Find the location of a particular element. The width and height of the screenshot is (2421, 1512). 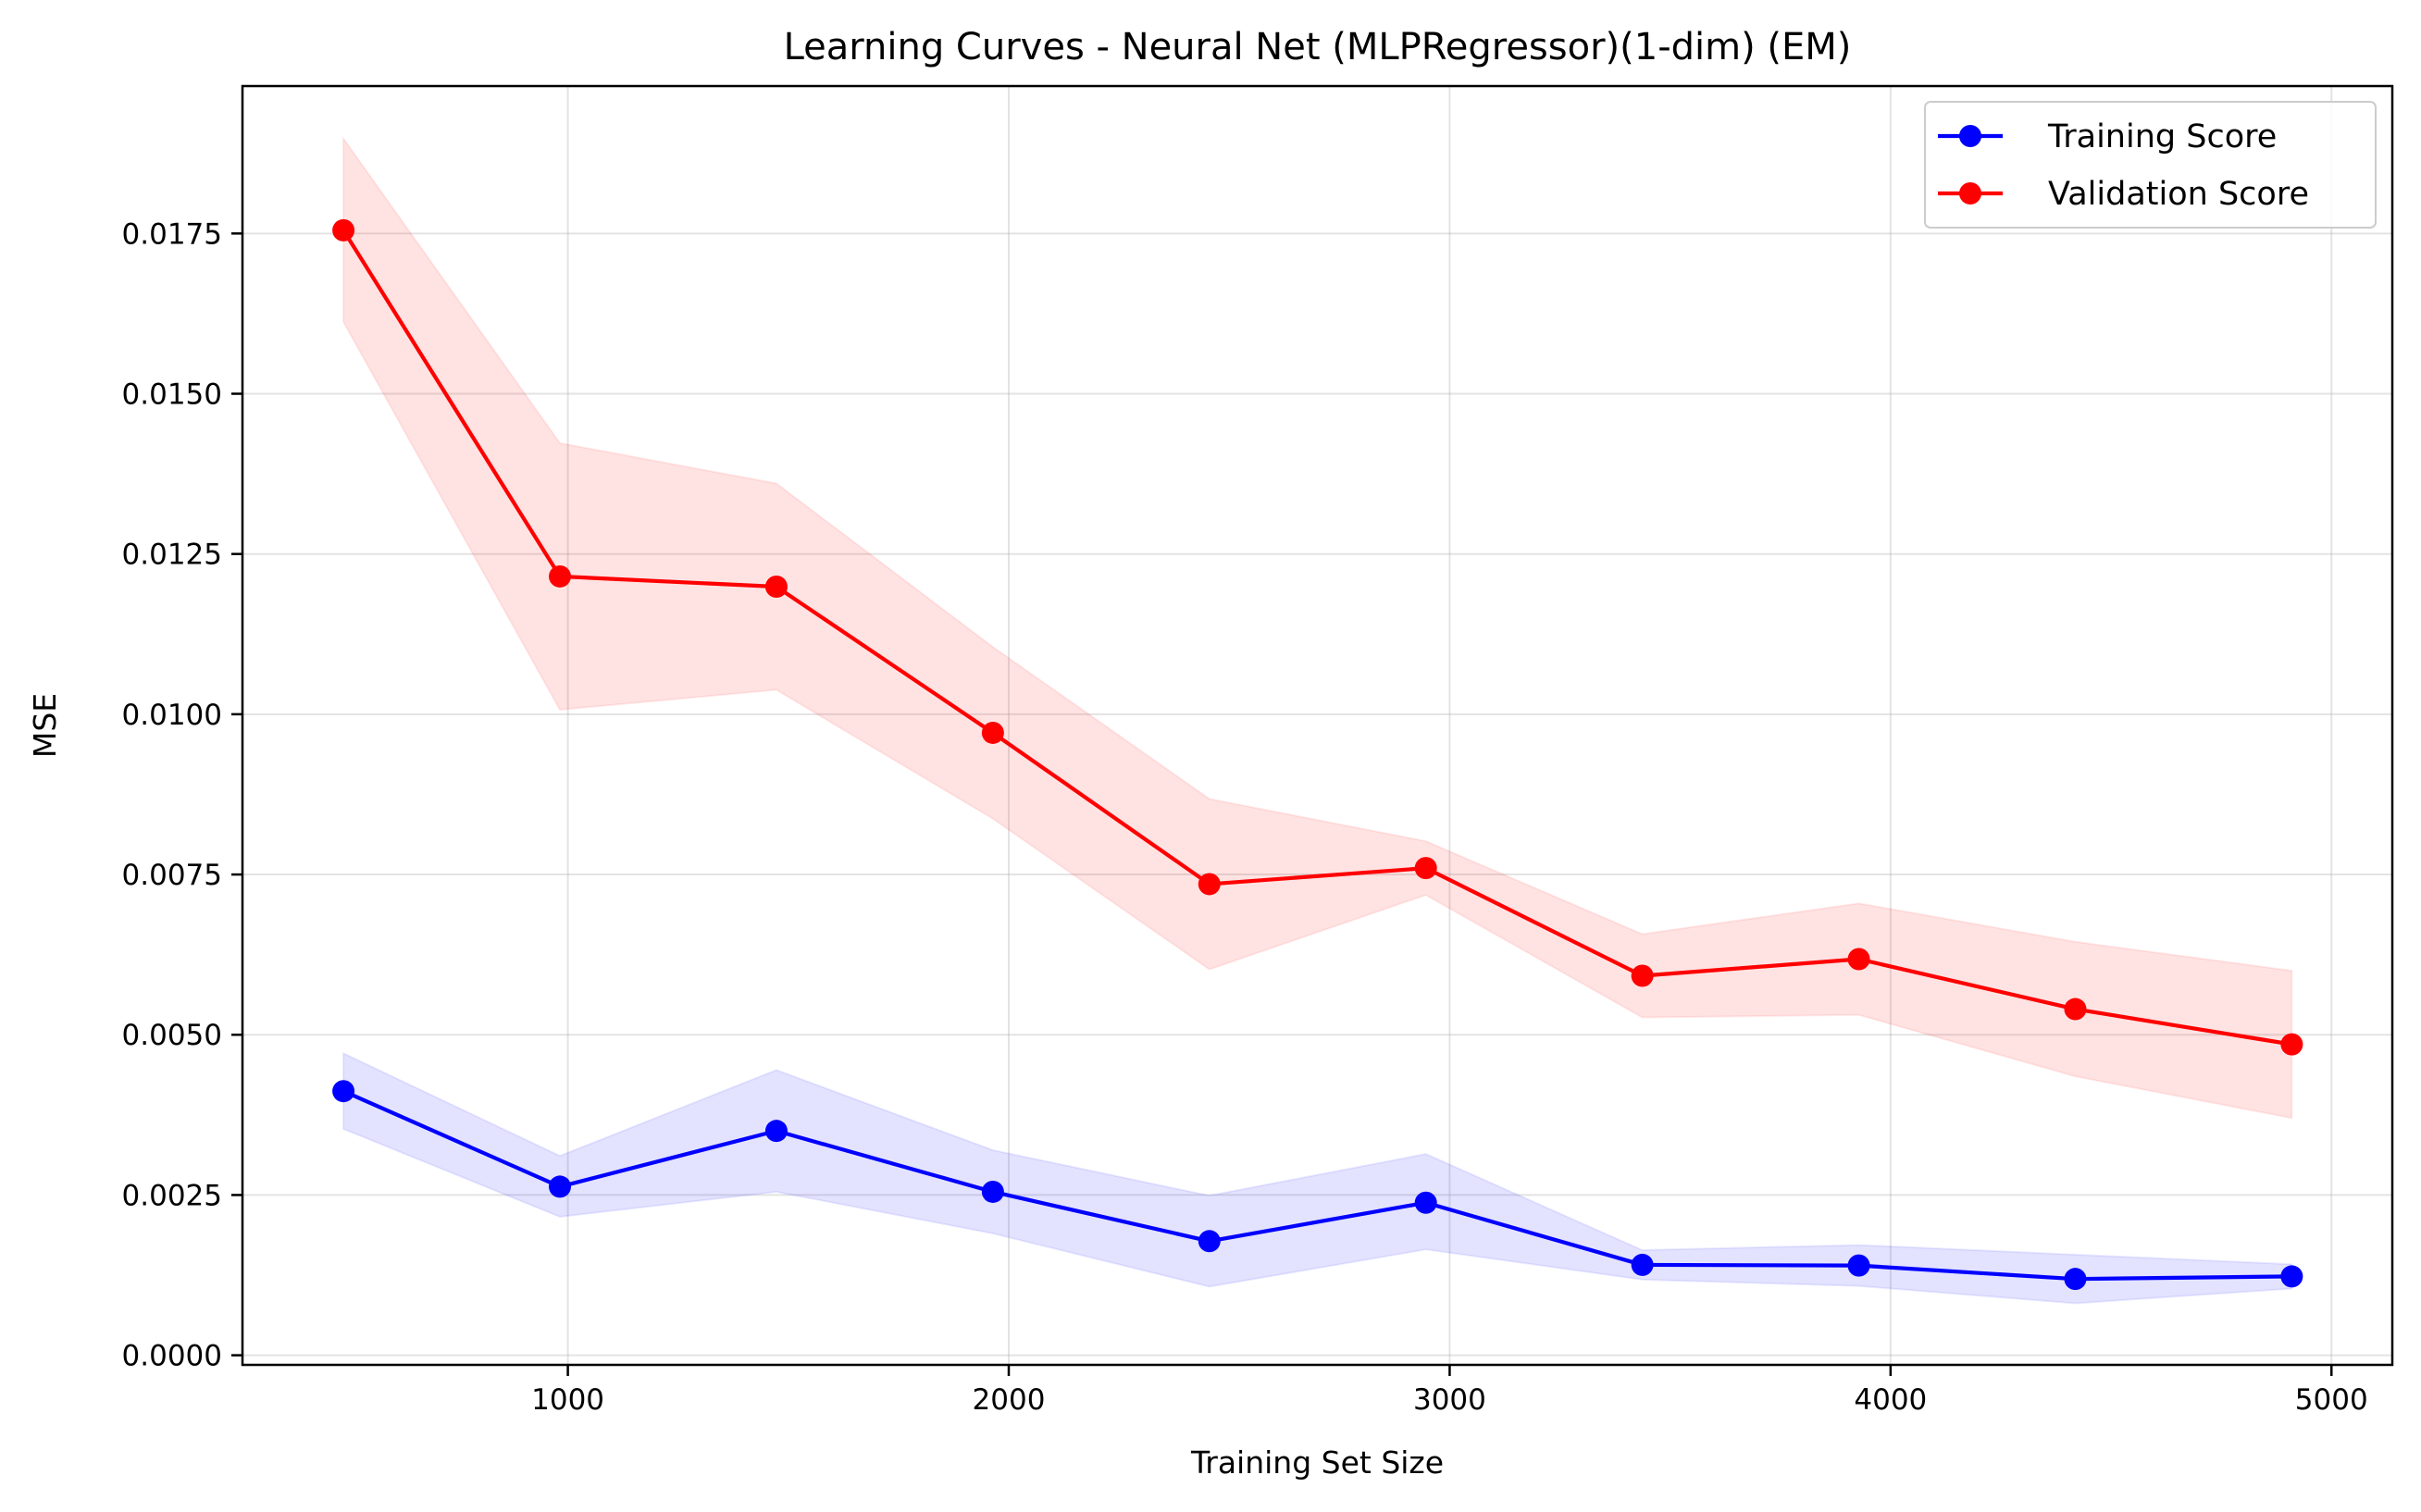

x-tick-label: 3000 is located at coordinates (1449, 1400).